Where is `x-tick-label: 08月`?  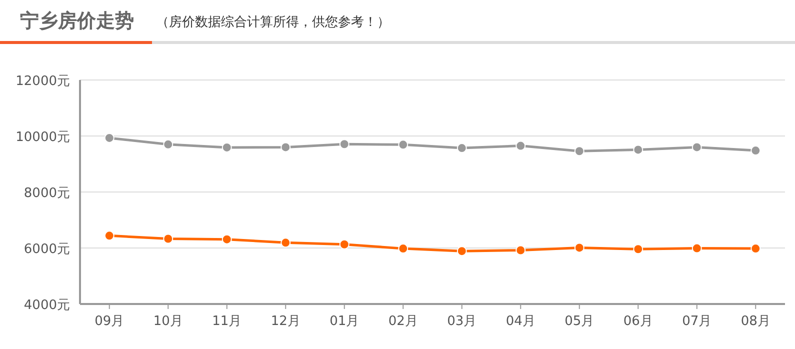 x-tick-label: 08月 is located at coordinates (755, 321).